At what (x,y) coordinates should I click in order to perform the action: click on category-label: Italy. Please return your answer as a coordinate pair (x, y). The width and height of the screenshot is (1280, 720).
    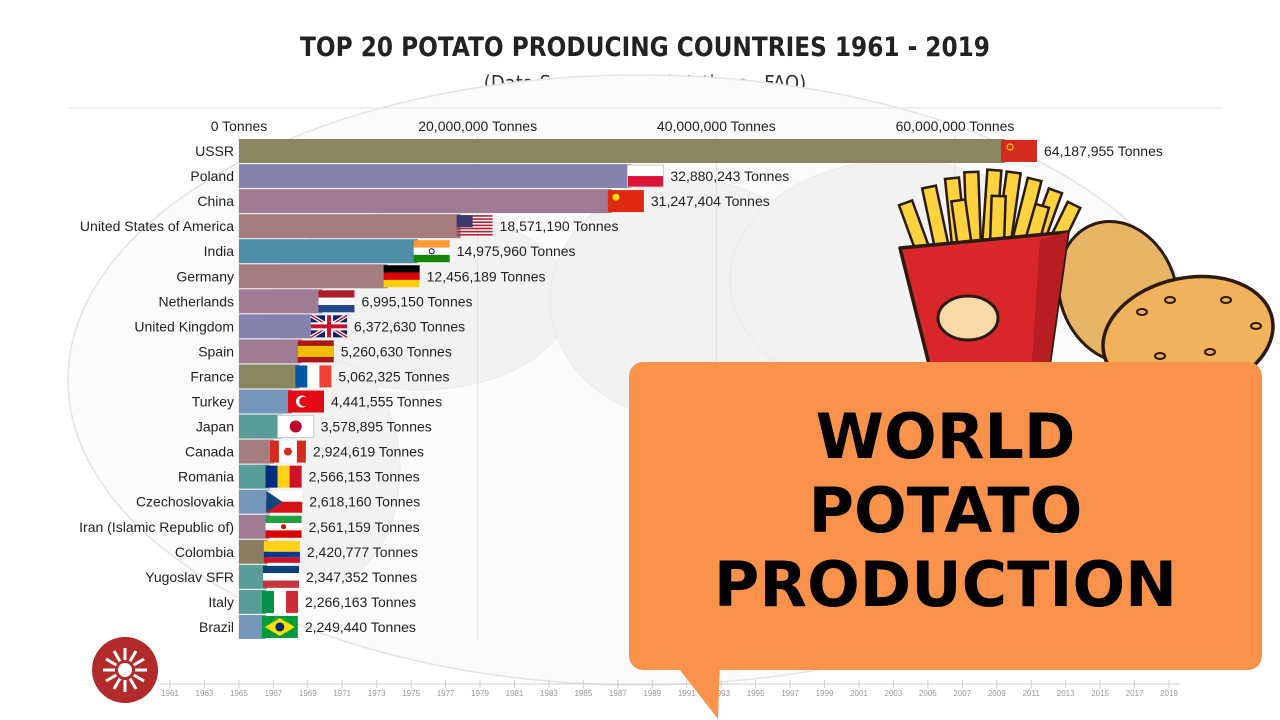
    Looking at the image, I should click on (221, 602).